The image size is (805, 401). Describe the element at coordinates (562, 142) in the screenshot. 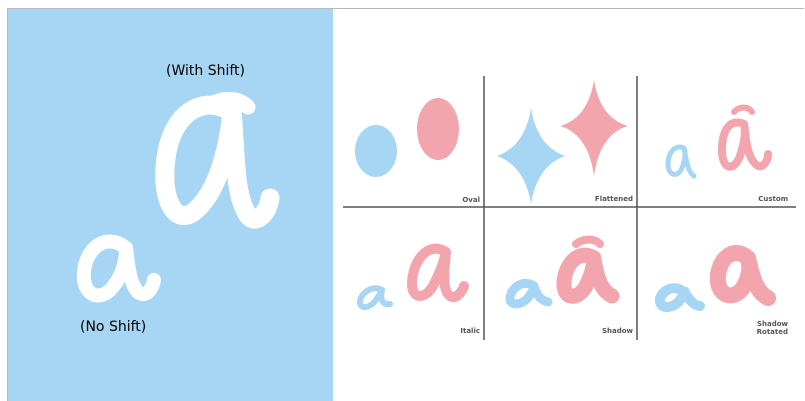

I see `diamond-pair-icon` at that location.